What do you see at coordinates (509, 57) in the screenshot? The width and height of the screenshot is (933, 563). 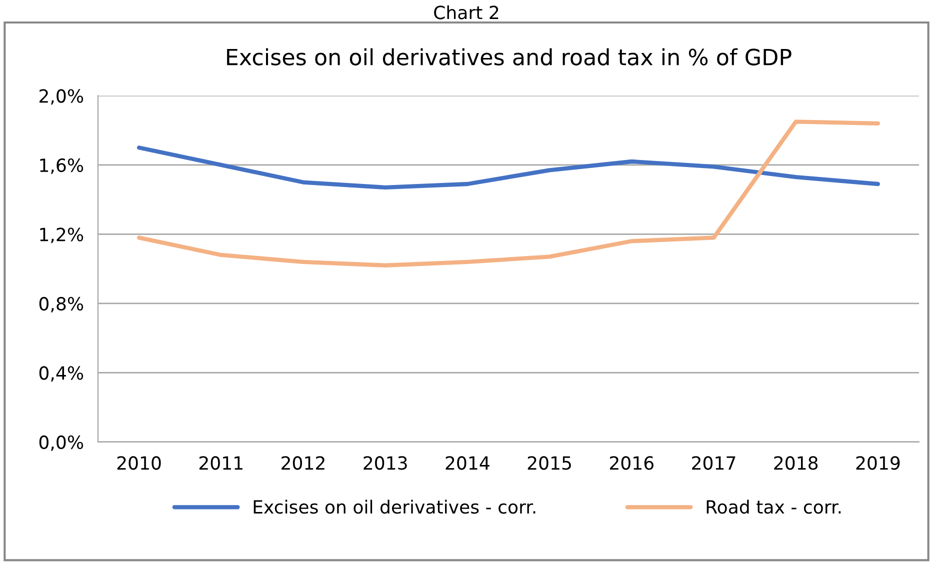 I see `chart-title: Excises on oil derivatives and road tax in % of GDP` at bounding box center [509, 57].